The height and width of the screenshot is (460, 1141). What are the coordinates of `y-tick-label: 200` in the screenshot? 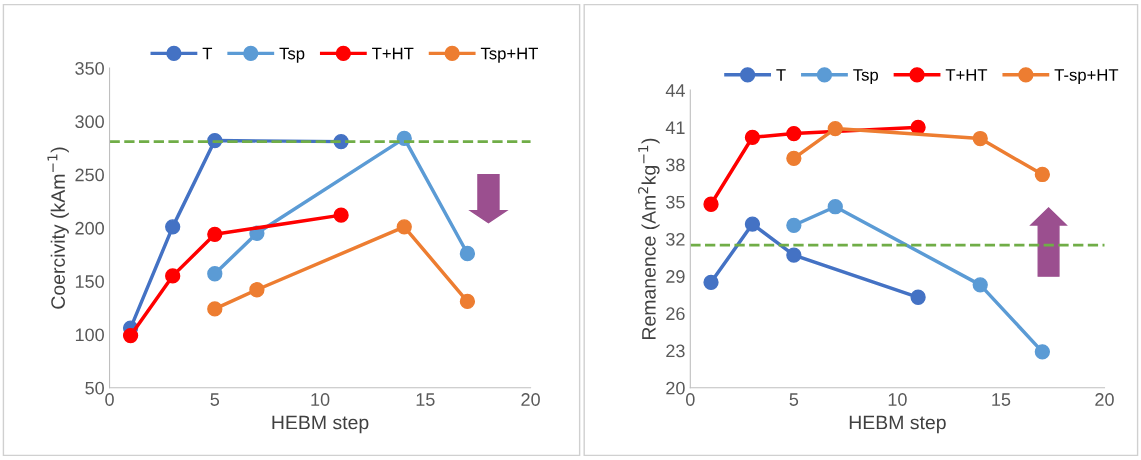 It's located at (89, 228).